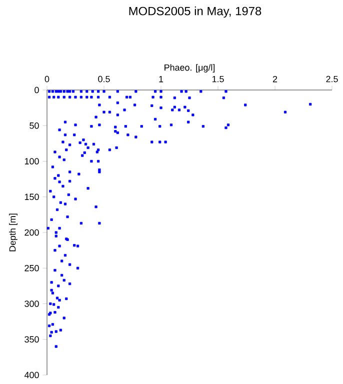 This screenshot has height=384, width=343. I want to click on x-tick-label: 0.5, so click(104, 79).